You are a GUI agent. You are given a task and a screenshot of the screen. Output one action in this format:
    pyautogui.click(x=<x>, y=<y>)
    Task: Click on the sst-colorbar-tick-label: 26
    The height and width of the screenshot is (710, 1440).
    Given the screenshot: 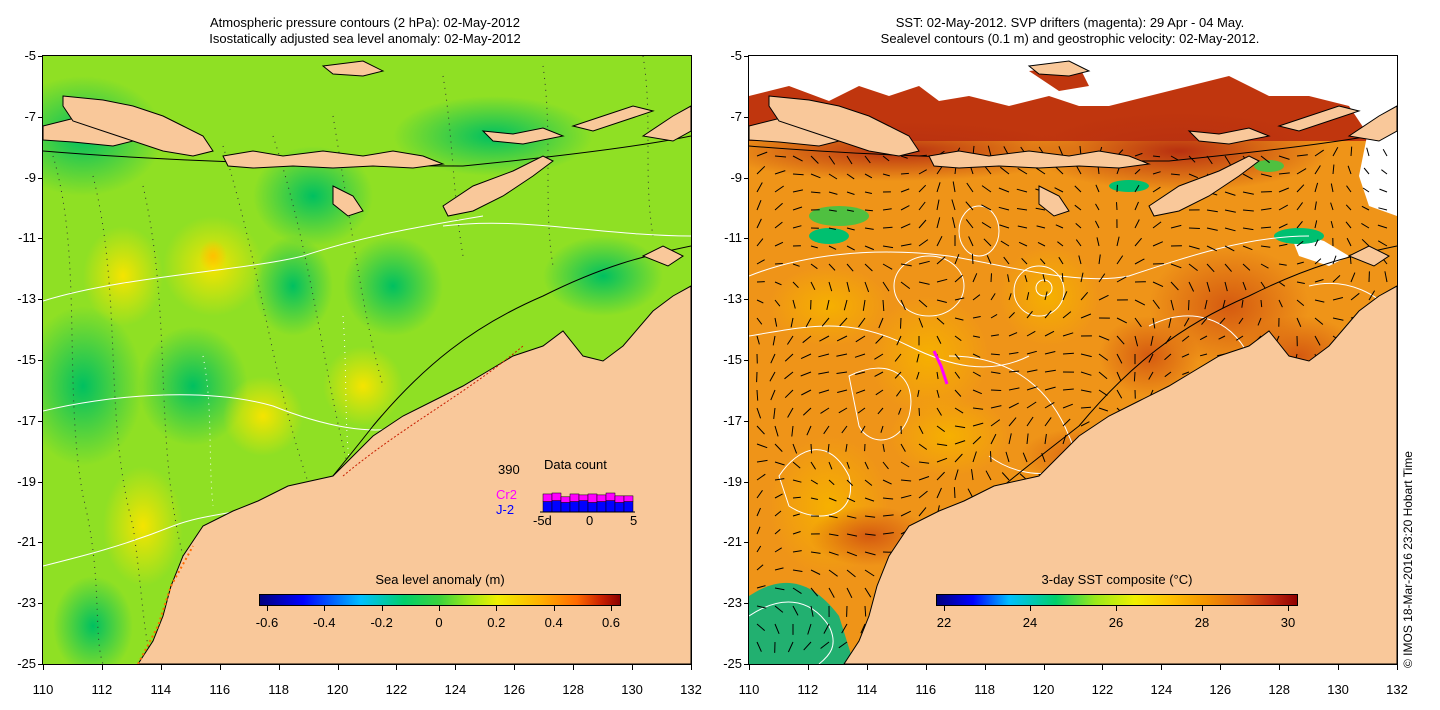 What is the action you would take?
    pyautogui.click(x=1116, y=622)
    